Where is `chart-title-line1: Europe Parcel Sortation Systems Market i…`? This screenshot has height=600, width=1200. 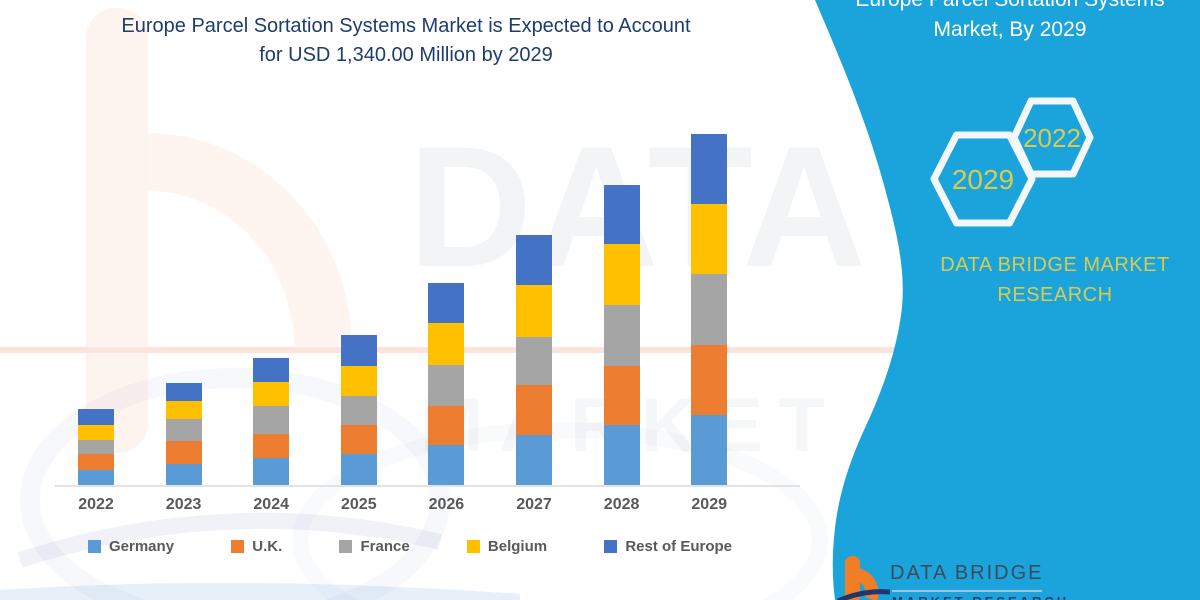
chart-title-line1: Europe Parcel Sortation Systems Market i… is located at coordinates (406, 26).